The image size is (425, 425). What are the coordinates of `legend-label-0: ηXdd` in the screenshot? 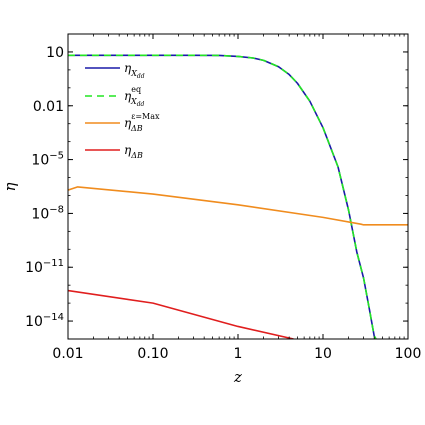 It's located at (134, 70).